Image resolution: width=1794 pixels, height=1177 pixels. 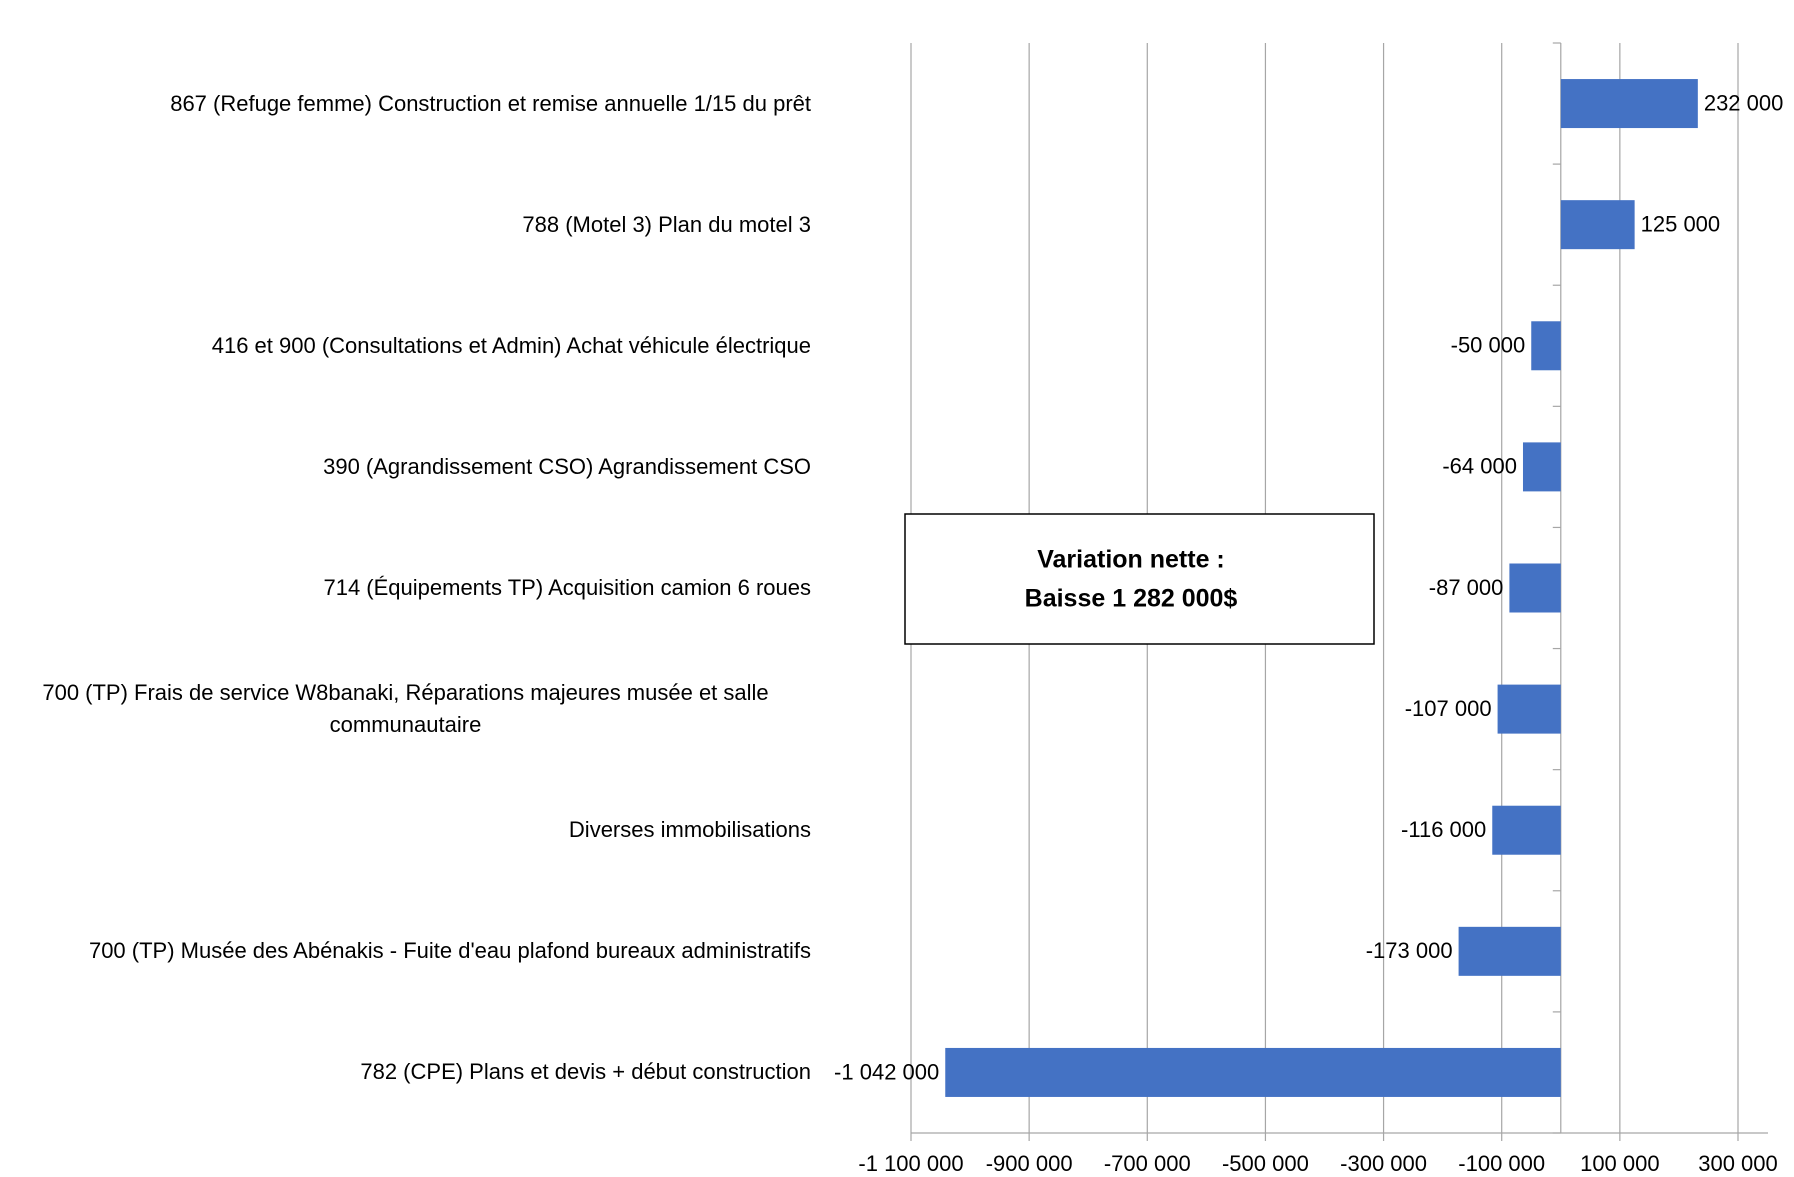 What do you see at coordinates (1029, 1163) in the screenshot?
I see `x-tick-label: -900 000` at bounding box center [1029, 1163].